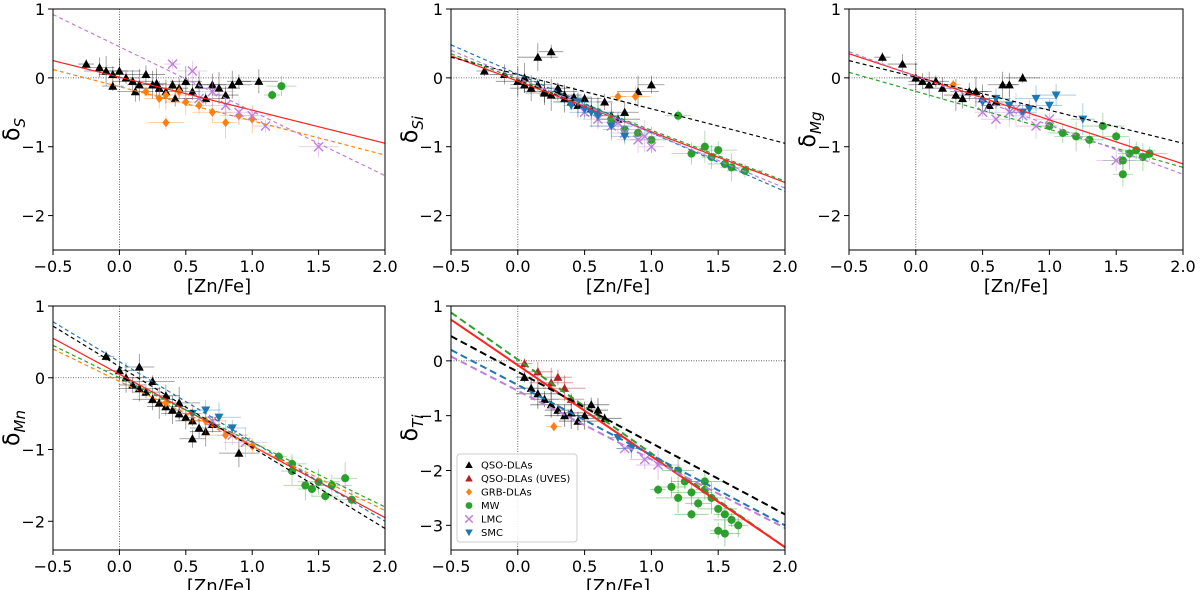 Image resolution: width=1200 pixels, height=590 pixels. What do you see at coordinates (185, 266) in the screenshot?
I see `x-tick-label: 0.5` at bounding box center [185, 266].